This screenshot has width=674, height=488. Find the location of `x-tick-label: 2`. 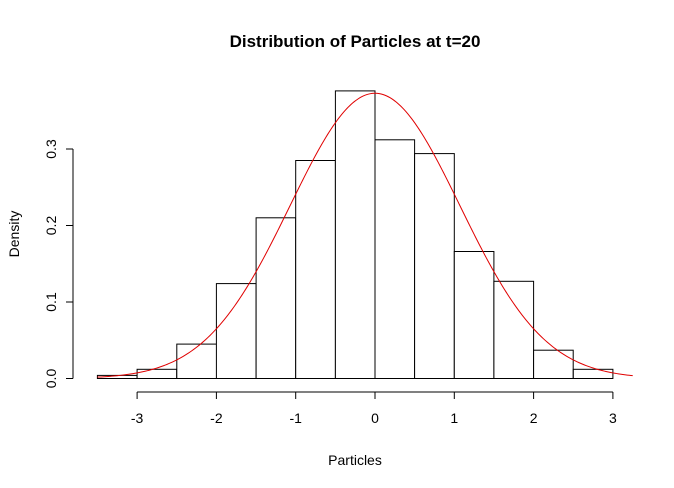

x-tick-label: 2 is located at coordinates (534, 418).